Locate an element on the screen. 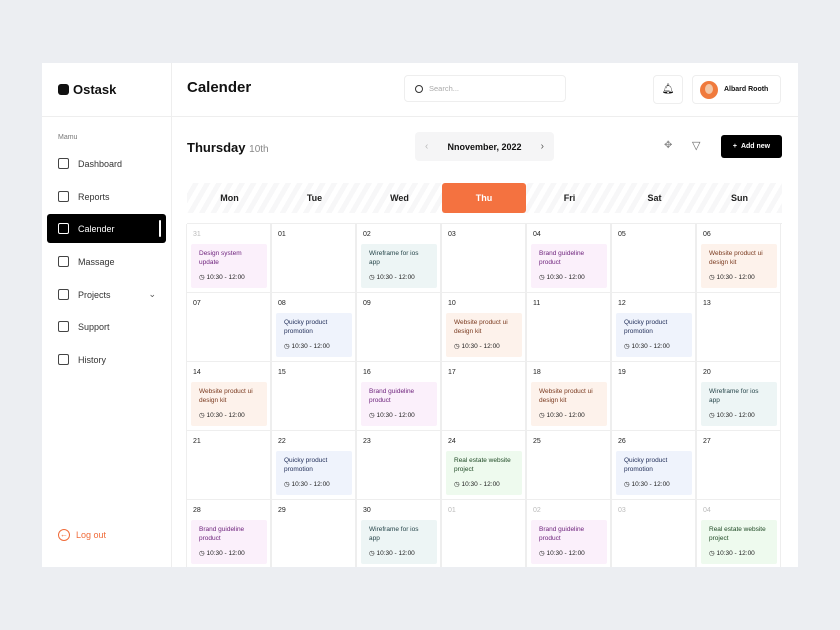 The height and width of the screenshot is (630, 840). headphones-icon is located at coordinates (63, 326).